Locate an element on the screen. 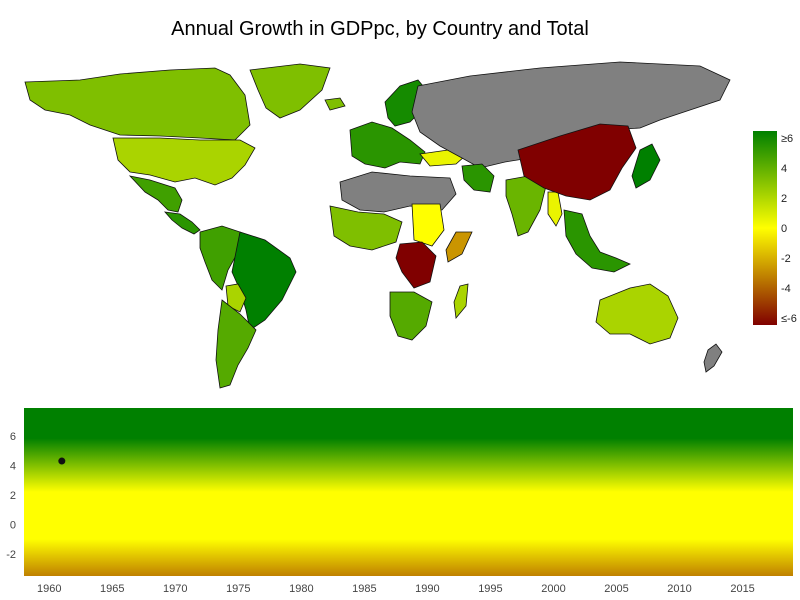 The image size is (800, 600). map-region-argentina-chile is located at coordinates (236, 344).